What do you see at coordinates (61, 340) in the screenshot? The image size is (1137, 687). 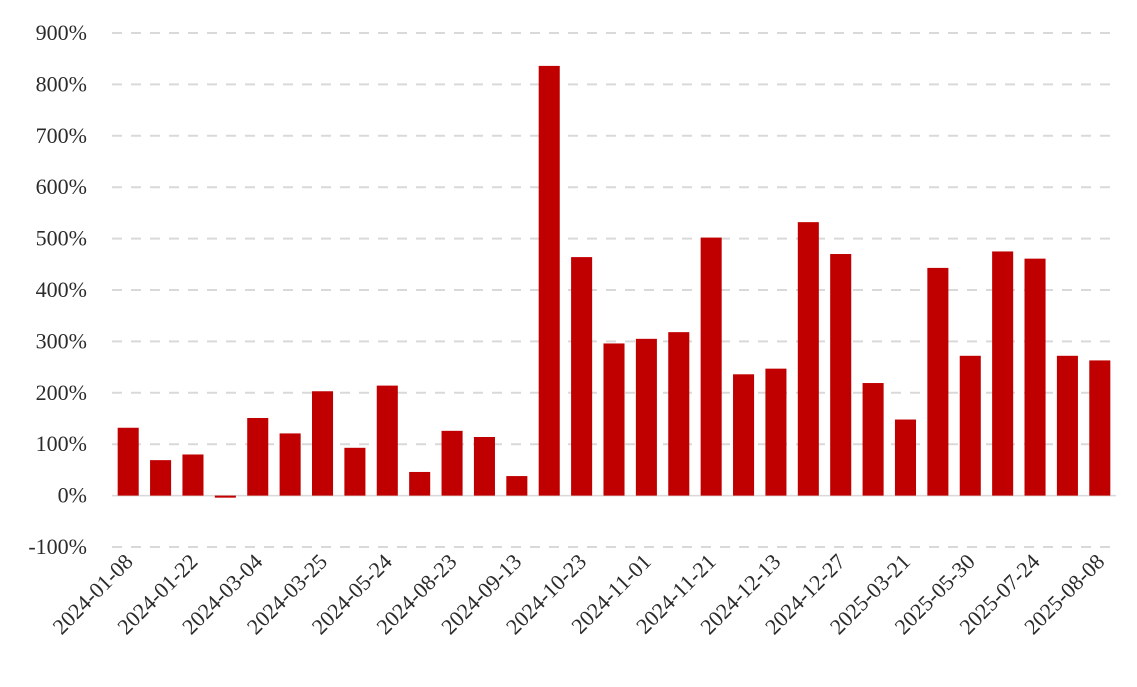 I see `y-tick-label: 300%` at bounding box center [61, 340].